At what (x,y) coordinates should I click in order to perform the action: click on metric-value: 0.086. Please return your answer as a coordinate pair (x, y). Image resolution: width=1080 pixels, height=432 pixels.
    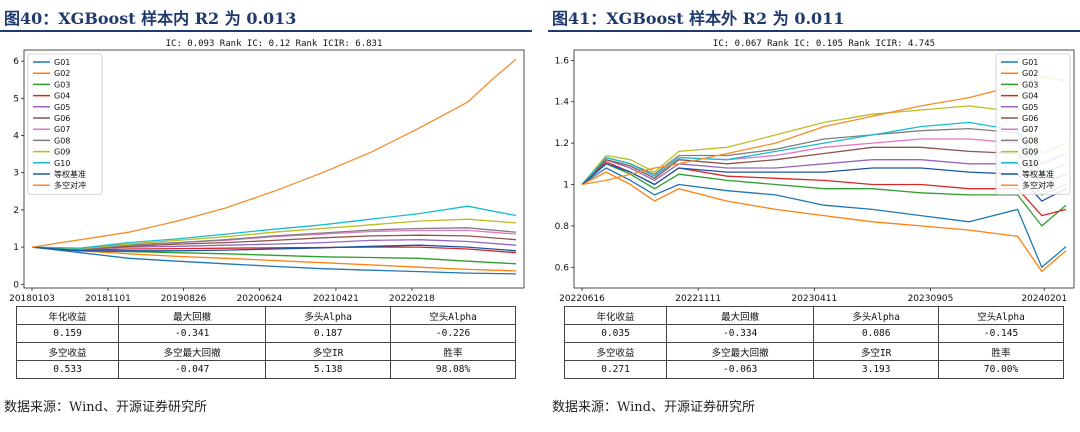
    Looking at the image, I should click on (876, 333).